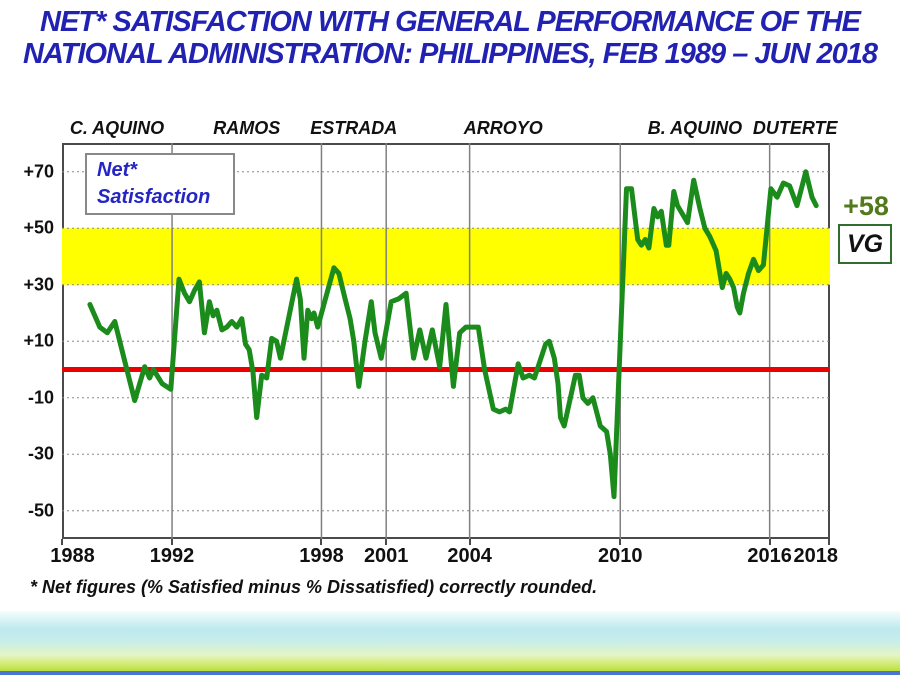  I want to click on x-tick-label: 2018, so click(815, 556).